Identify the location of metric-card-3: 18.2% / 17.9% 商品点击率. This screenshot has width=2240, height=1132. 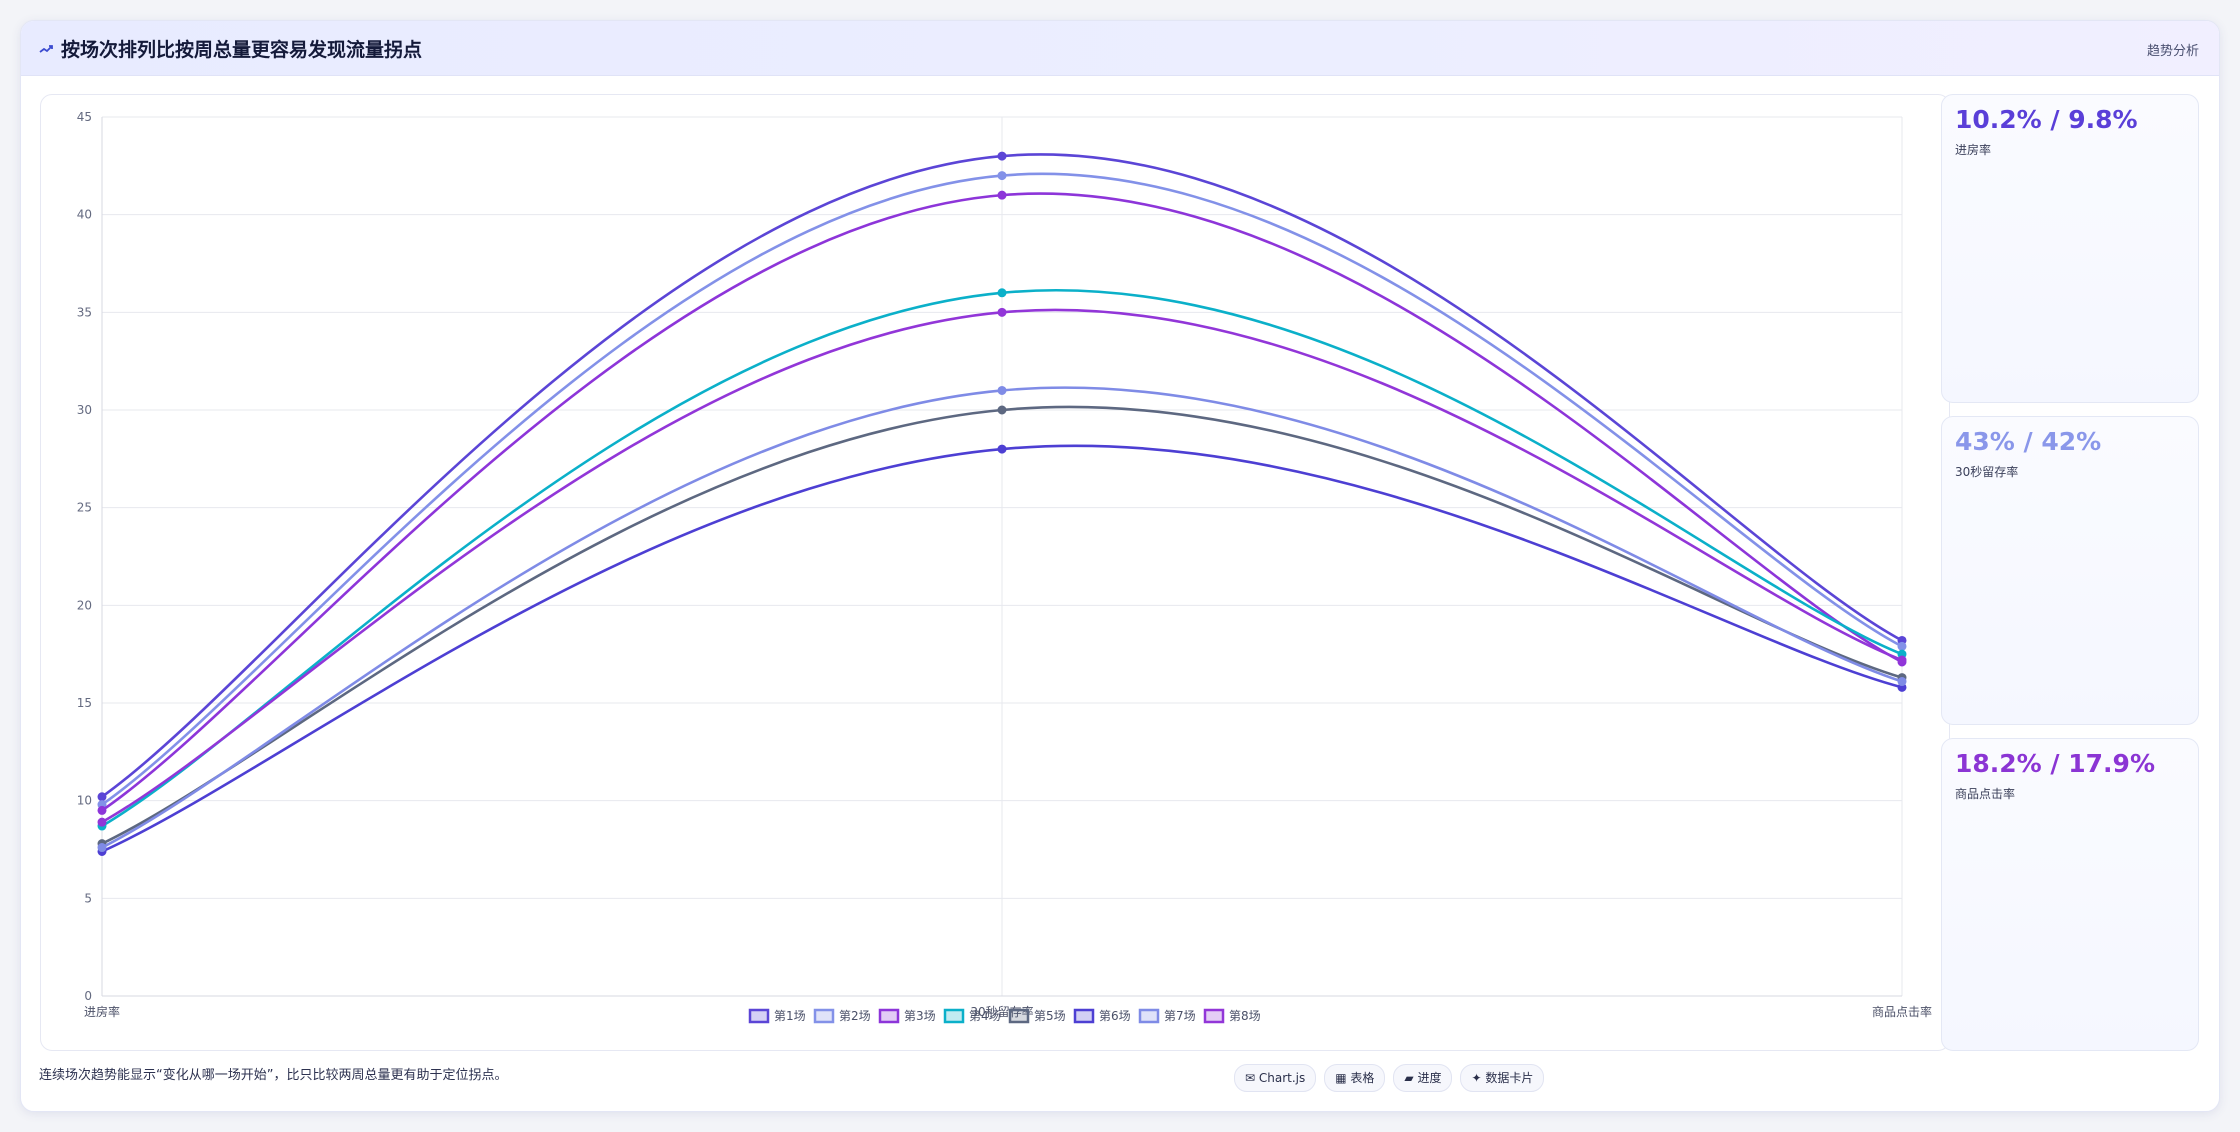
(2070, 894).